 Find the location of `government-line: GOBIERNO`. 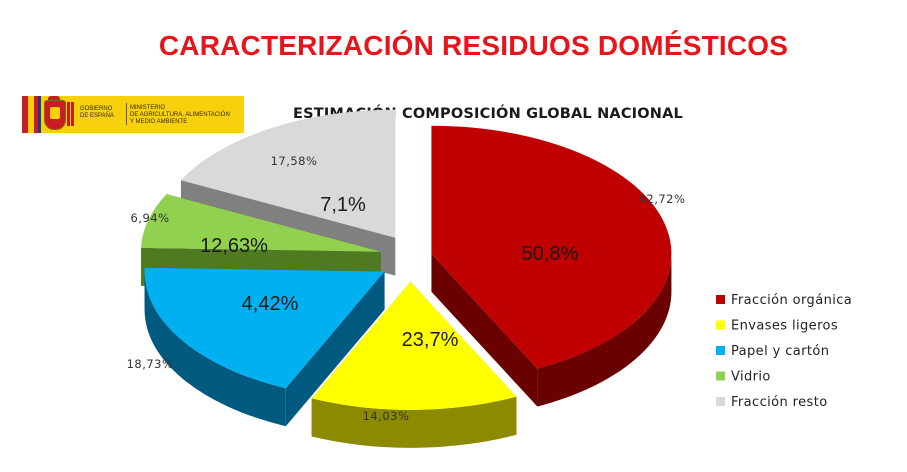

government-line: GOBIERNO is located at coordinates (96, 109).